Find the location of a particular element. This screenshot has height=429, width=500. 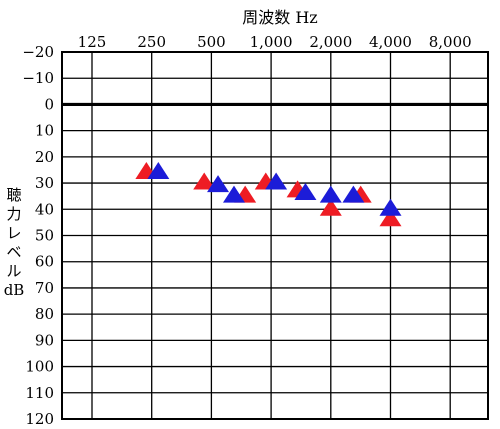

y-tick-label: 60 is located at coordinates (44, 262).